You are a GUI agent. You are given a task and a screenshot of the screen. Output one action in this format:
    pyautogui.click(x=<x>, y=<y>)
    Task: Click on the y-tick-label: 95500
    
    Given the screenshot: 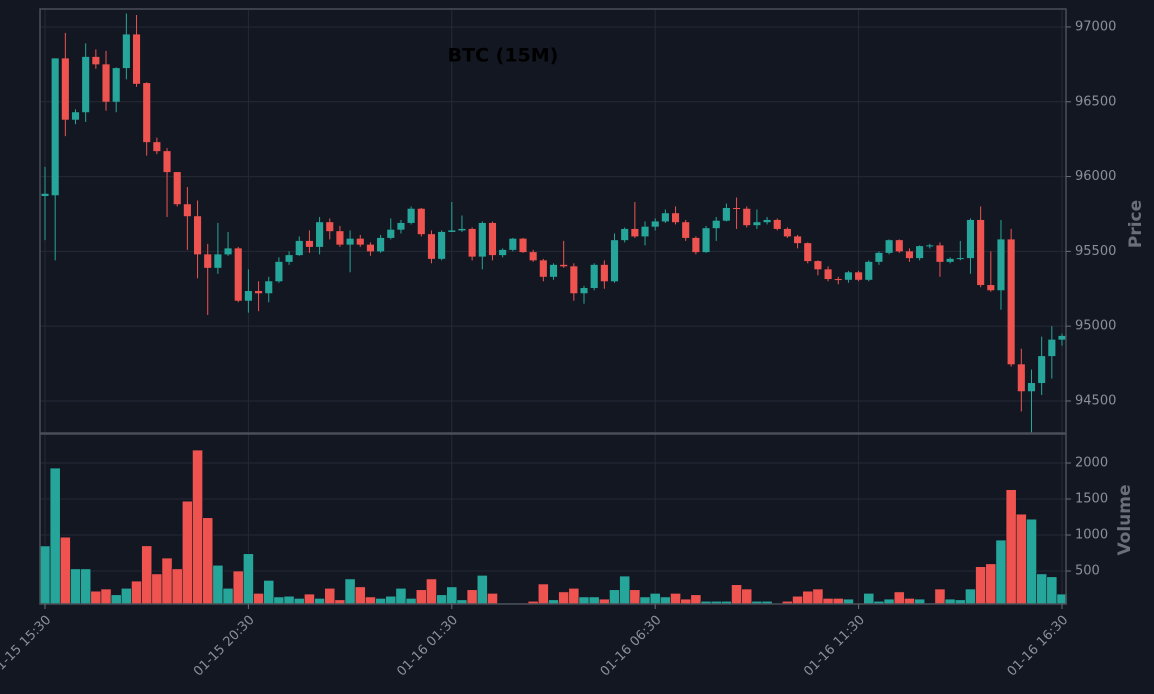 What is the action you would take?
    pyautogui.click(x=1095, y=251)
    